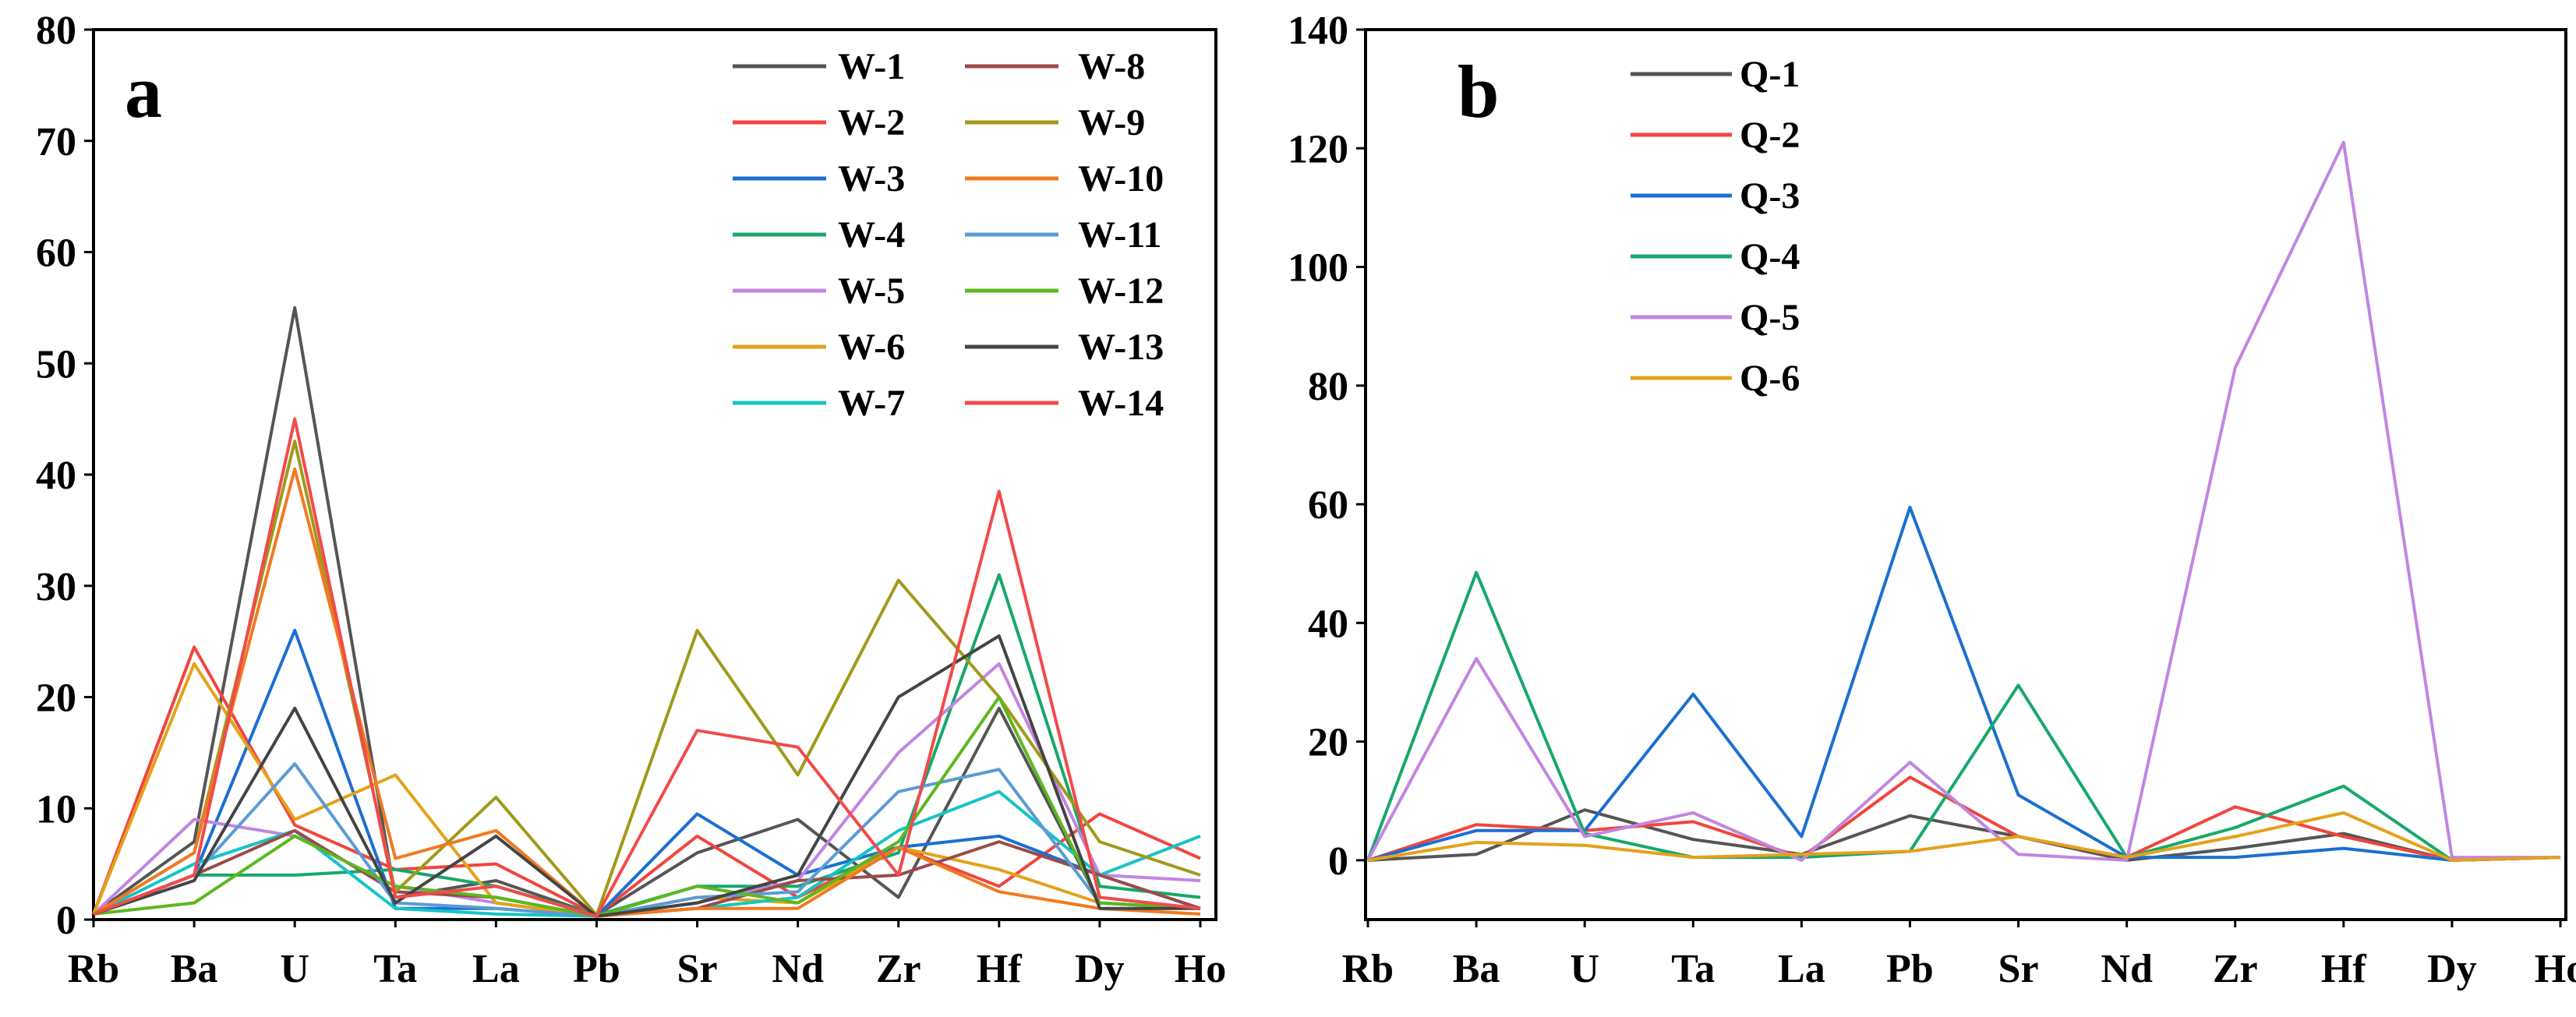 This screenshot has width=2576, height=1017. What do you see at coordinates (1715, 226) in the screenshot?
I see `legend-b: Q-1 Q-2 Q-3 Q-4 Q-5 Q-6` at bounding box center [1715, 226].